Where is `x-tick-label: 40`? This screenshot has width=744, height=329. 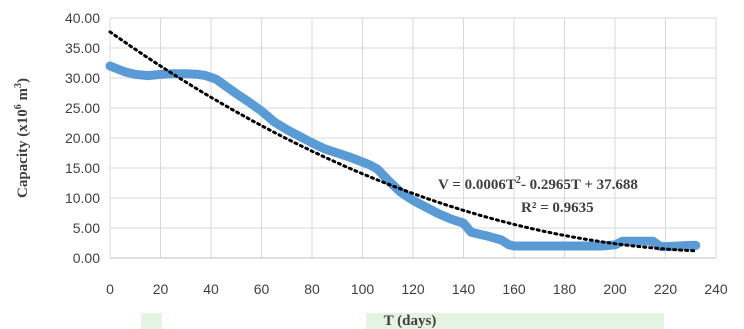
x-tick-label: 40 is located at coordinates (211, 289).